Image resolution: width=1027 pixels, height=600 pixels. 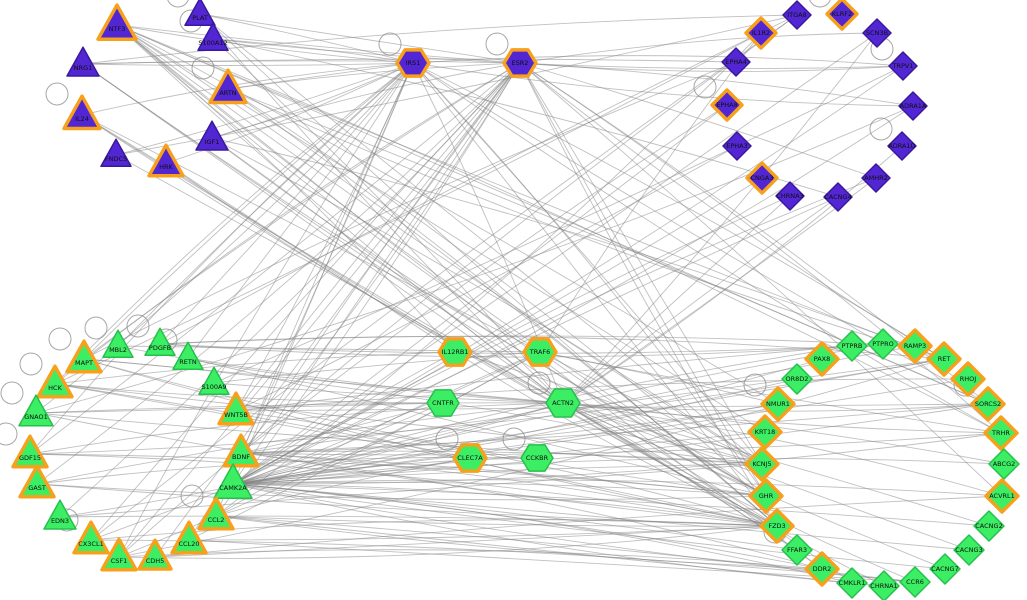 What do you see at coordinates (377, 367) in the screenshot?
I see `edge-traf6-s100a9` at bounding box center [377, 367].